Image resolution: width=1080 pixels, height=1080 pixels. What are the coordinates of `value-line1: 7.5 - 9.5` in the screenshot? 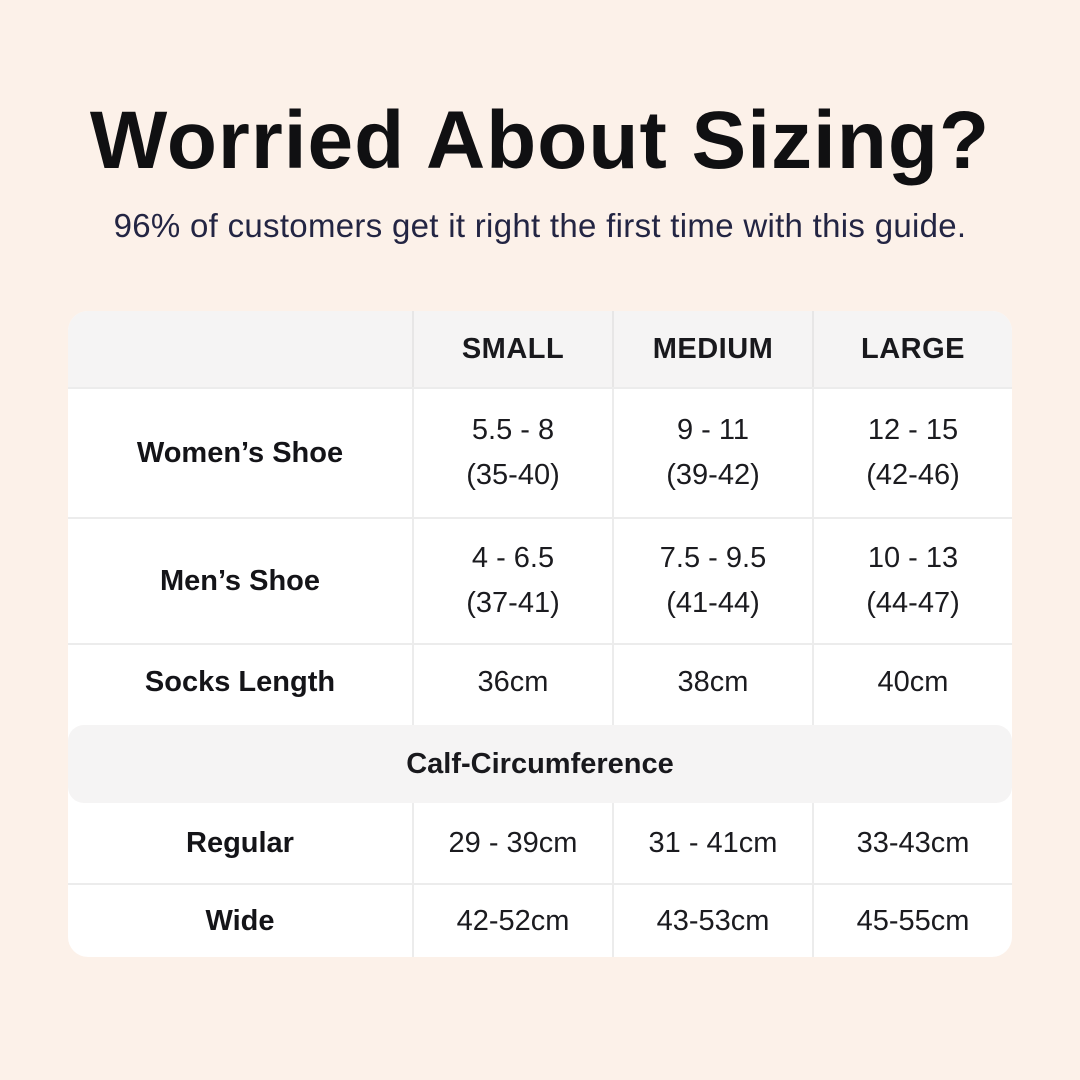 It's located at (713, 558).